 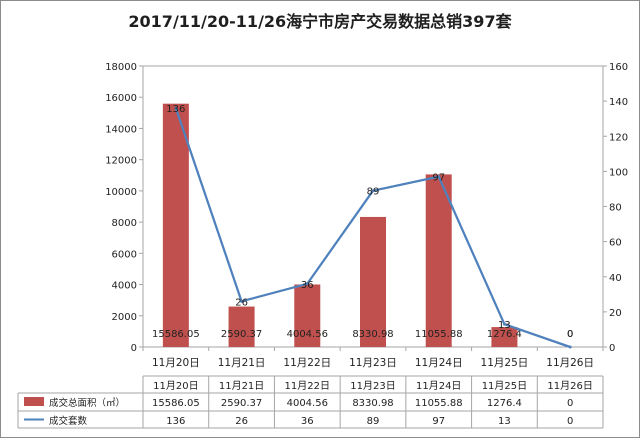 What do you see at coordinates (307, 363) in the screenshot?
I see `x-tick-label: 11月22日` at bounding box center [307, 363].